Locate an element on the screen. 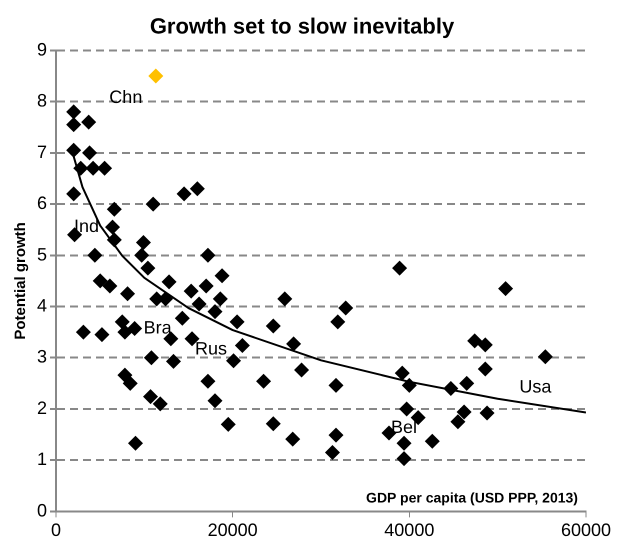 The image size is (622, 553). y-tick-label: 6 is located at coordinates (42, 203).